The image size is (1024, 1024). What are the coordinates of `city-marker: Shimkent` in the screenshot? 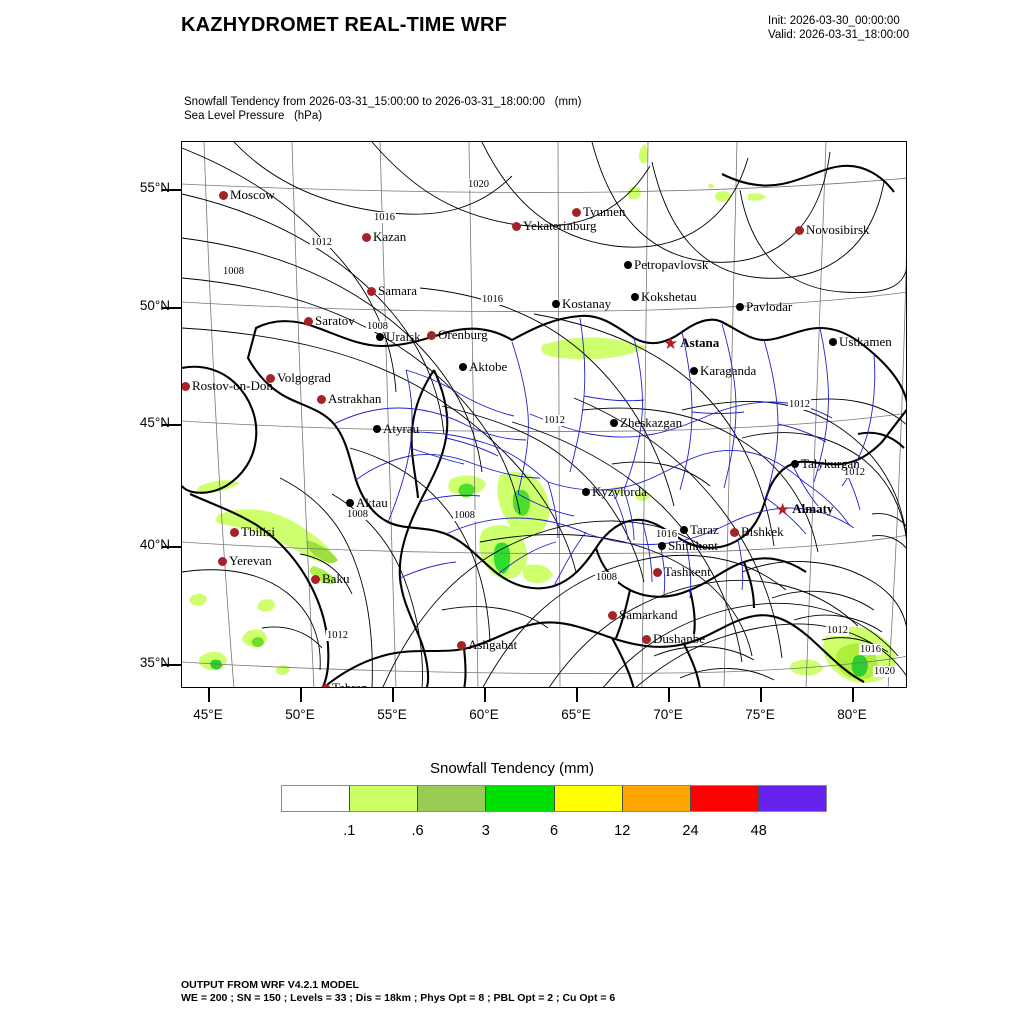 It's located at (688, 546).